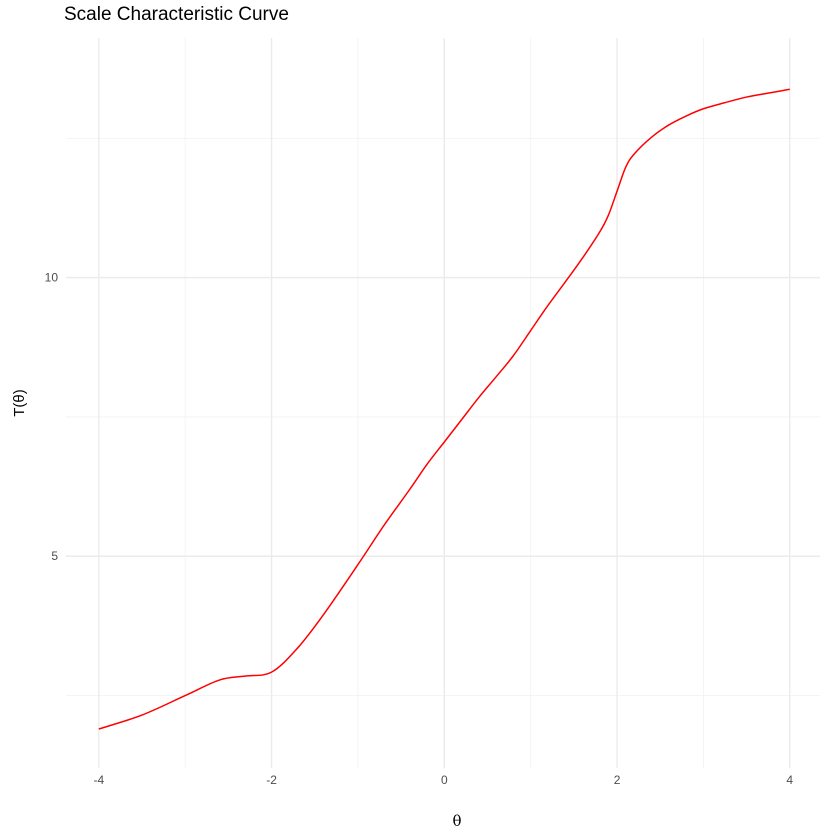  I want to click on y-axis-title: T(θ), so click(19, 403).